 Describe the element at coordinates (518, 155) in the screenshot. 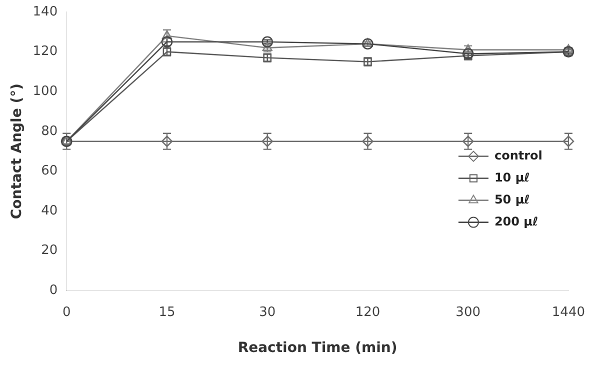

I see `legend-label: control` at that location.